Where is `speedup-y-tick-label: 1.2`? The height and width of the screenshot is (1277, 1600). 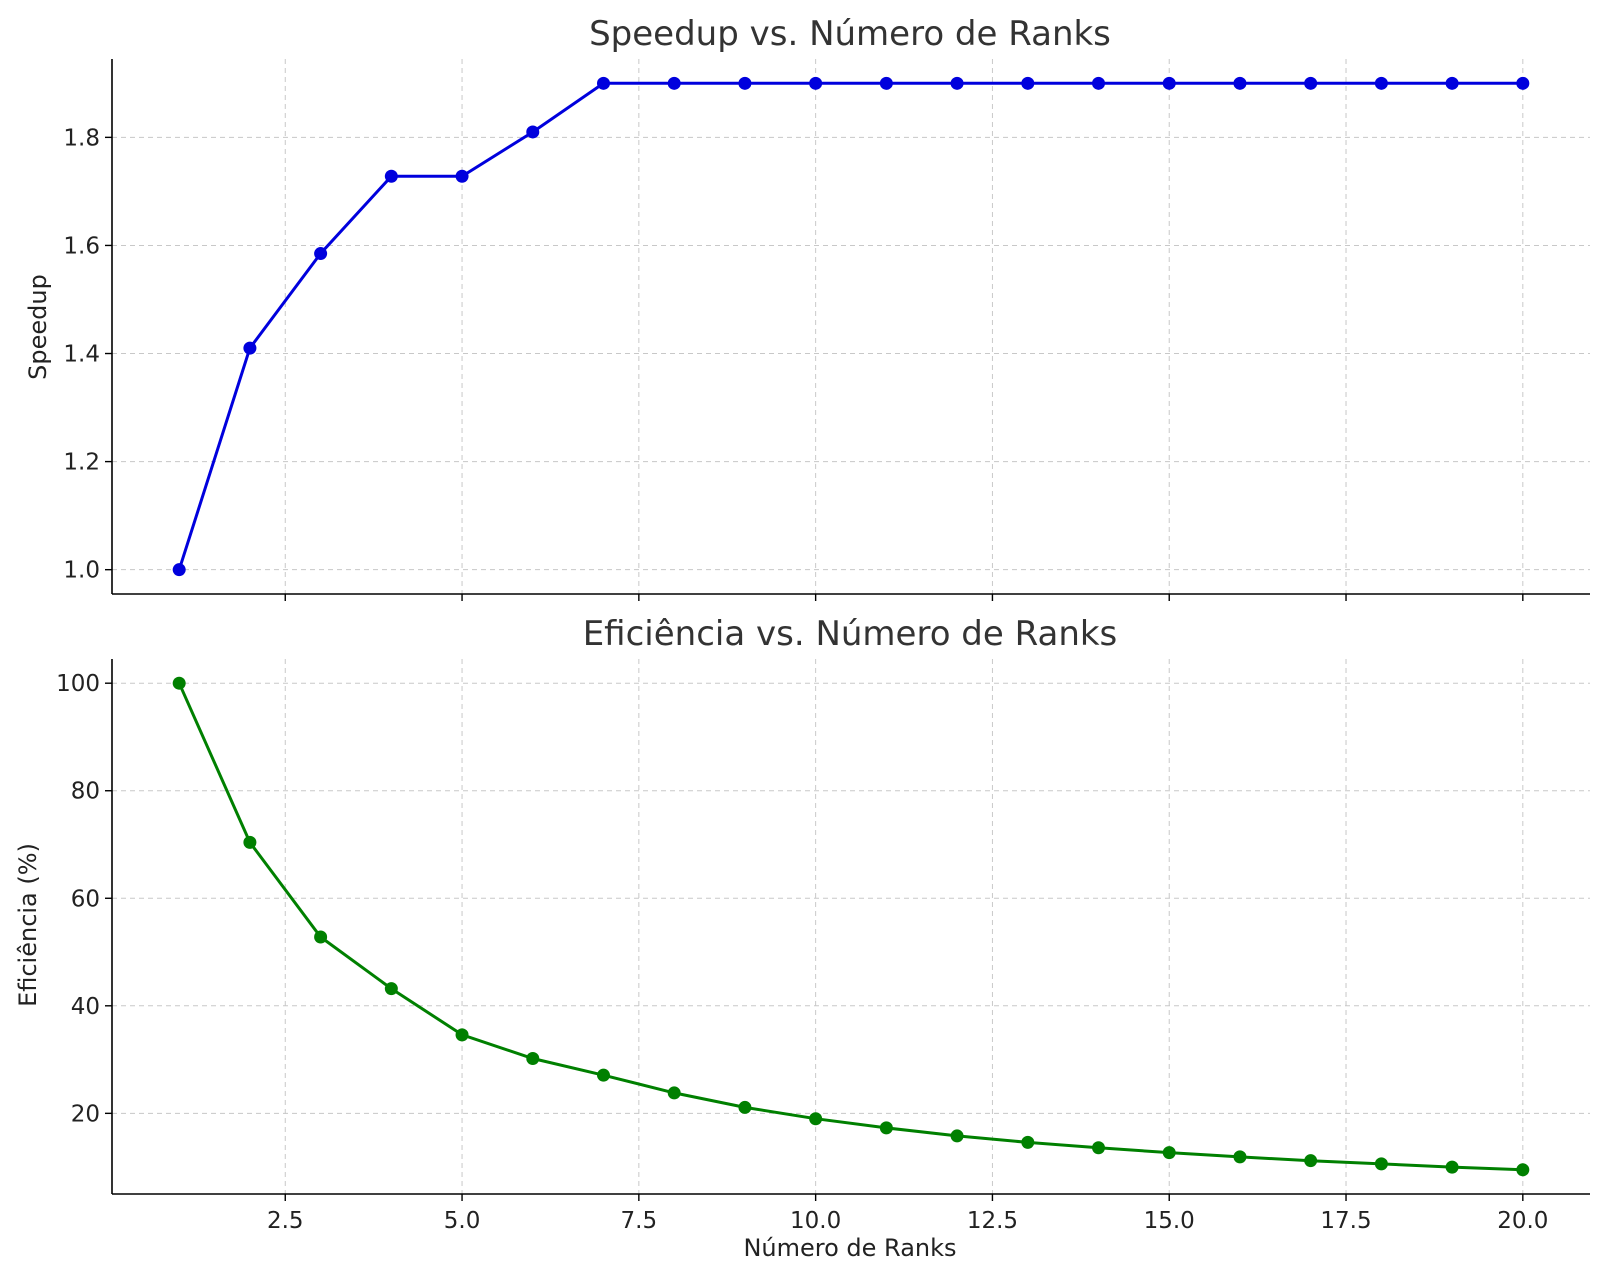
speedup-y-tick-label: 1.2 is located at coordinates (81, 463).